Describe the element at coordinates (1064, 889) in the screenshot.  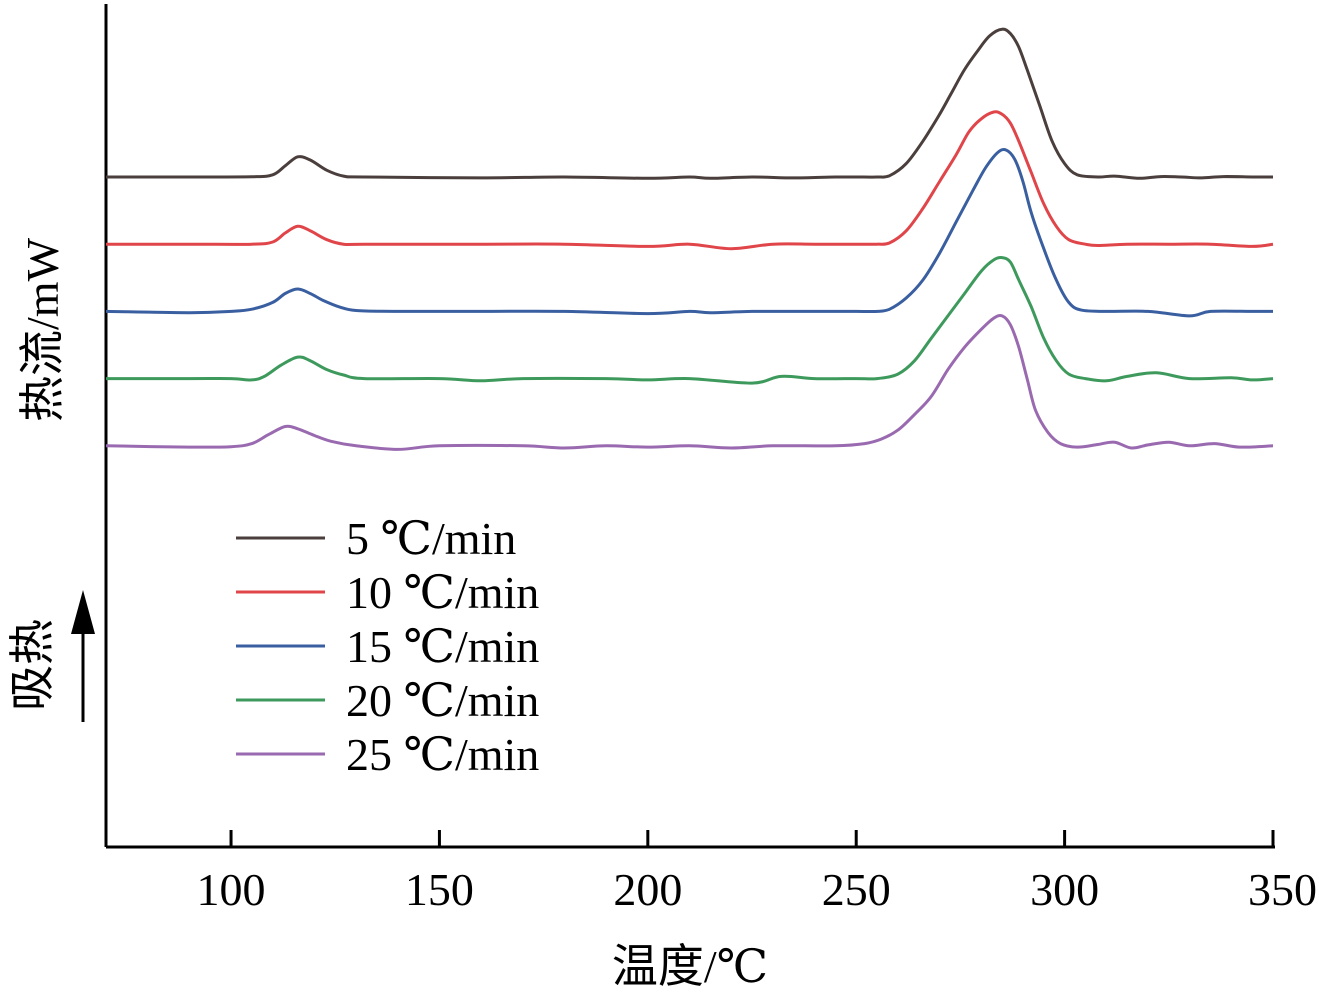
I see `x-tick-label: 300` at that location.